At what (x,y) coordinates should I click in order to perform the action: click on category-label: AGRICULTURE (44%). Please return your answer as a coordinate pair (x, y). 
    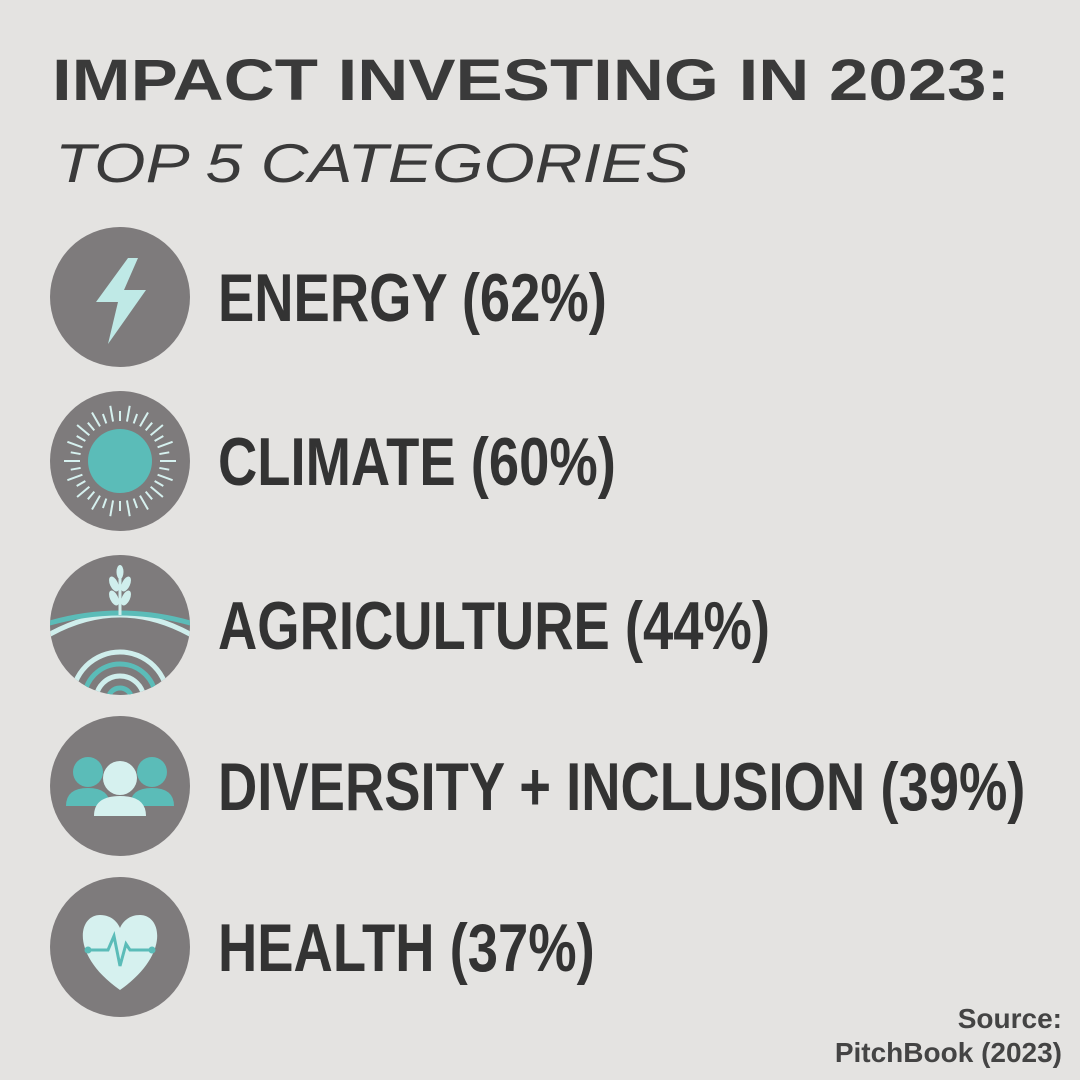
    Looking at the image, I should click on (494, 626).